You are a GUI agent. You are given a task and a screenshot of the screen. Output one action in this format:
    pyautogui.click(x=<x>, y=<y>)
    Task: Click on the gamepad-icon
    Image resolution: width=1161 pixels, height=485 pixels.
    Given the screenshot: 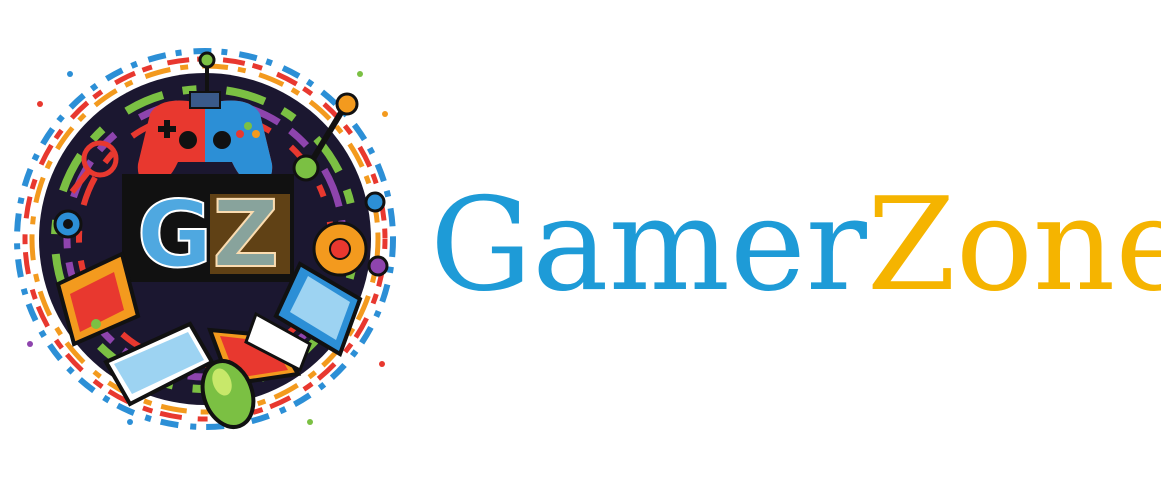 What is the action you would take?
    pyautogui.click(x=205, y=117)
    